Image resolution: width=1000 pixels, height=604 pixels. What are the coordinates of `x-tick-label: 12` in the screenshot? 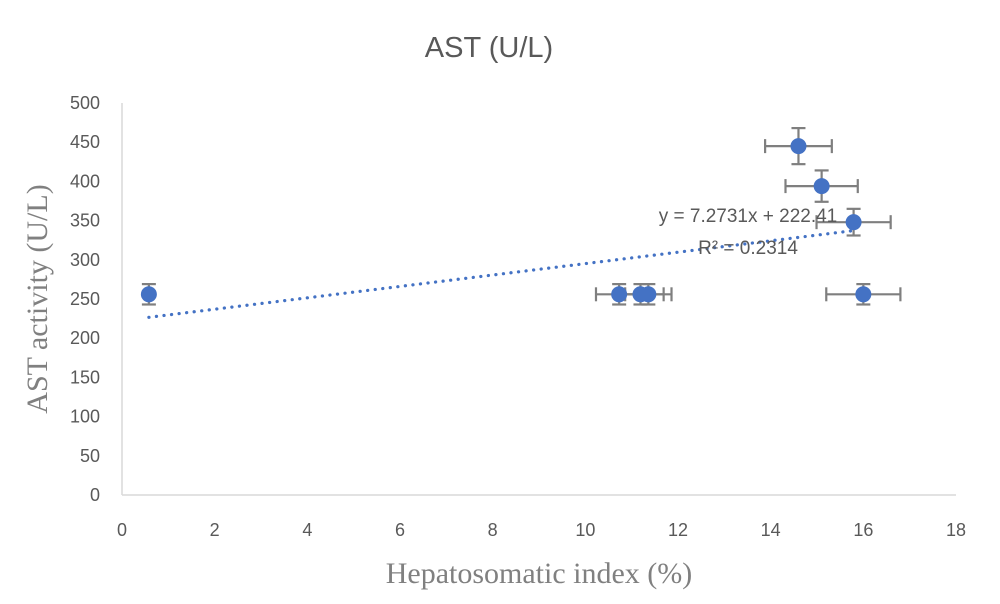 It's located at (678, 530).